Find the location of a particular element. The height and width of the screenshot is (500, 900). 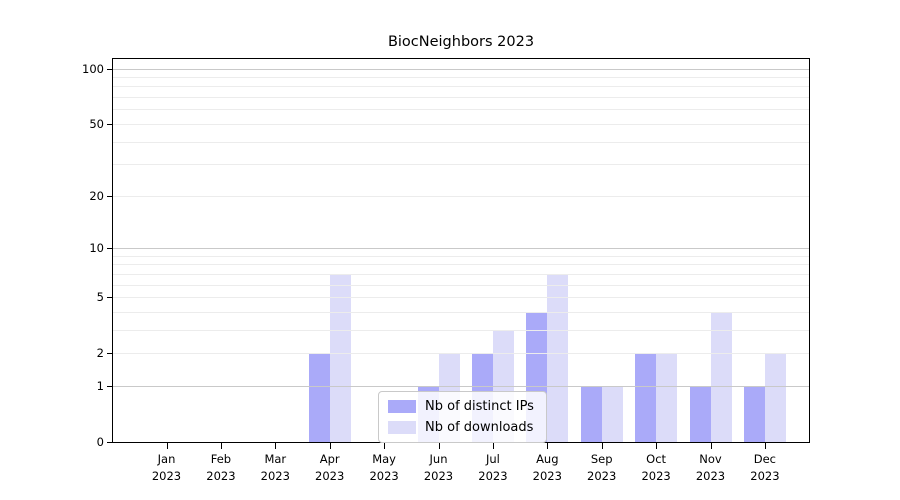

chart-title: BiocNeighbors 2023 is located at coordinates (461, 42).